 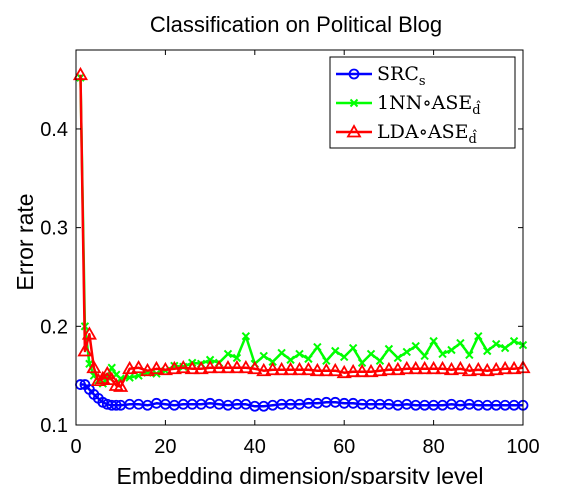 I want to click on y-axis-label: Error rate, so click(x=25, y=241).